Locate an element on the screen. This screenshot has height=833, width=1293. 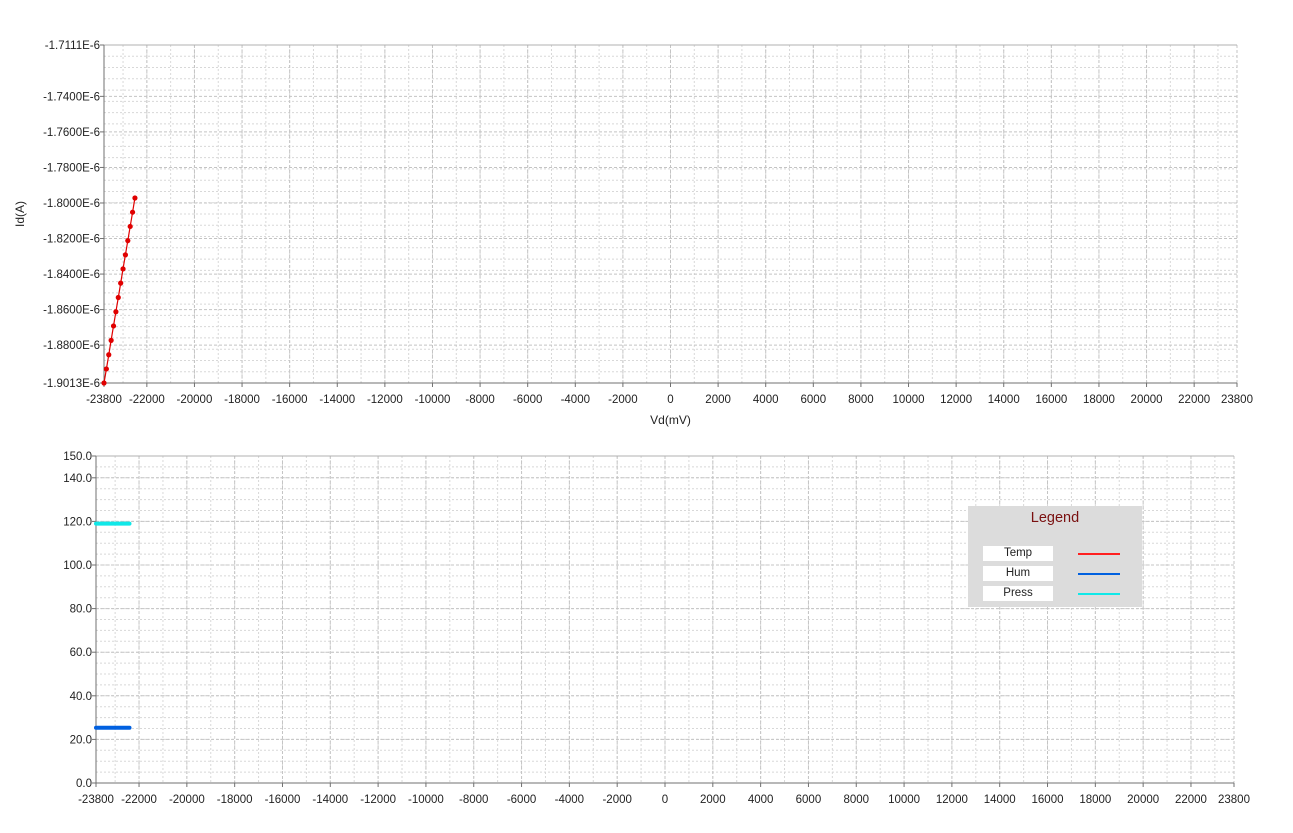
legend-label: Temp is located at coordinates (1018, 553).